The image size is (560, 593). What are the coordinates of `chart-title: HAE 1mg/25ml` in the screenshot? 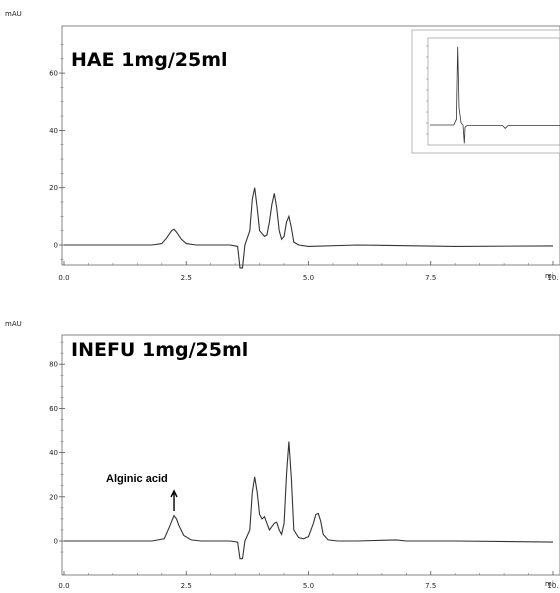 It's located at (149, 60).